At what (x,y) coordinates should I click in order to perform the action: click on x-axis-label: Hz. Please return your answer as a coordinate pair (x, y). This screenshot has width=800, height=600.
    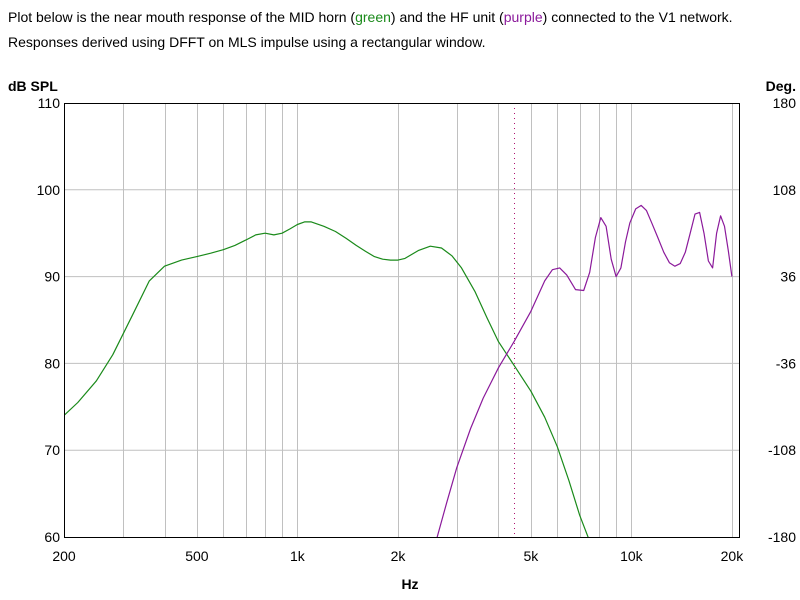
    Looking at the image, I should click on (409, 584).